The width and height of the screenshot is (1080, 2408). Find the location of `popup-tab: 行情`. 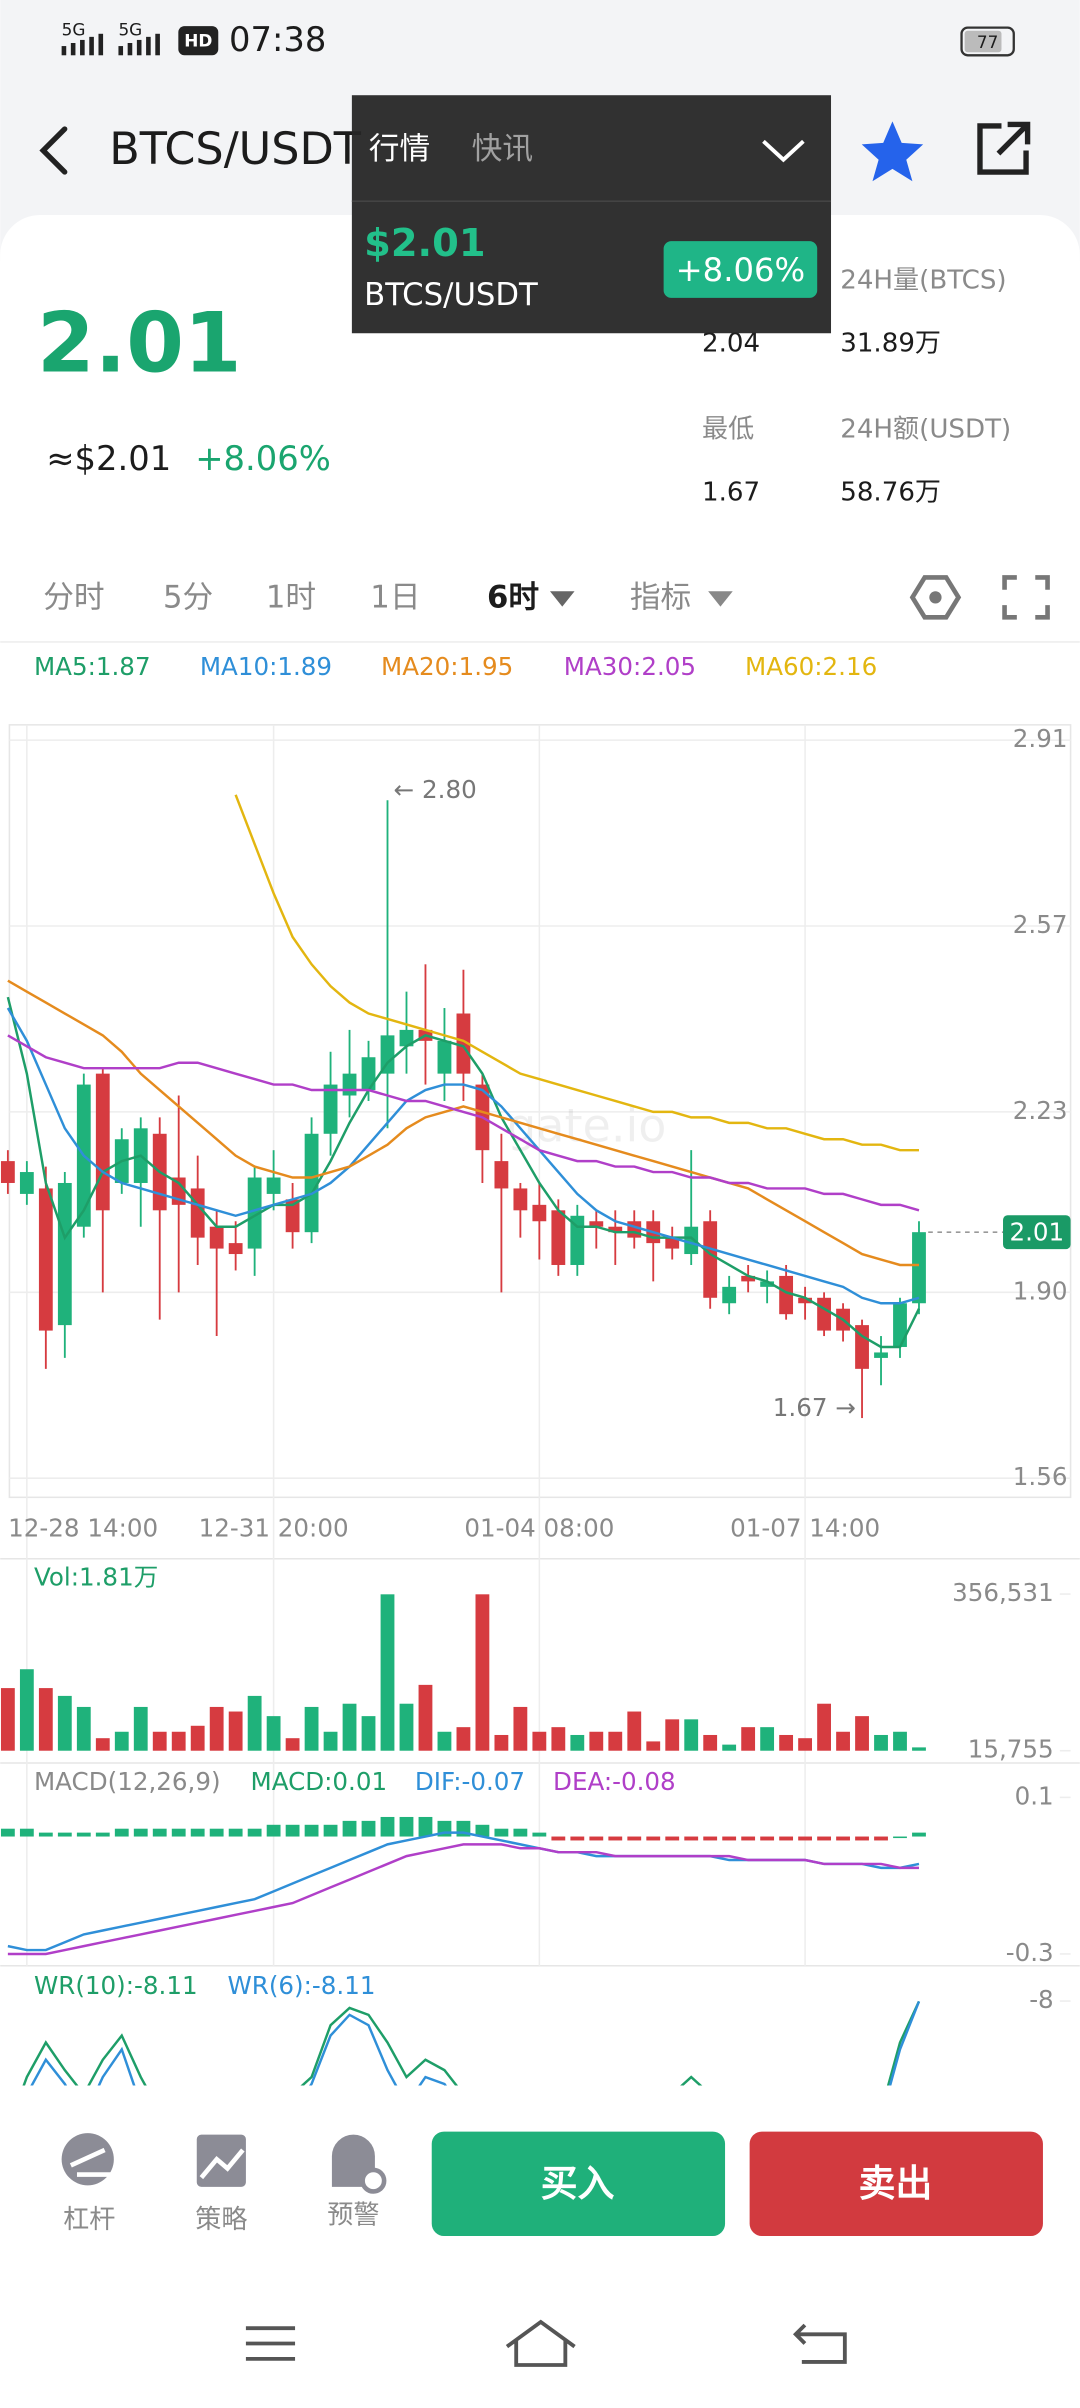

popup-tab: 行情 is located at coordinates (399, 149).